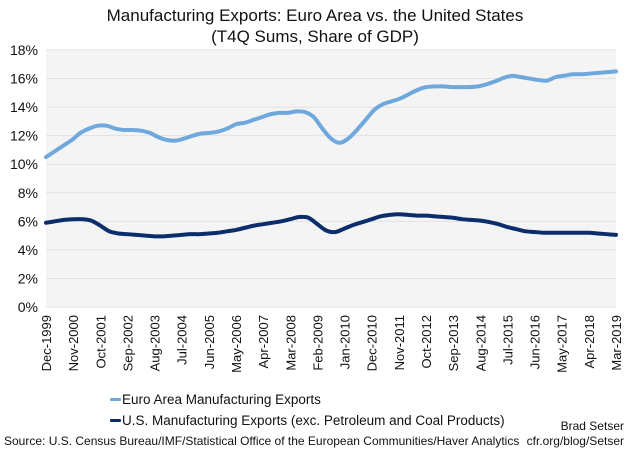 The width and height of the screenshot is (630, 454). I want to click on y-tick-label: 0%, so click(28, 307).